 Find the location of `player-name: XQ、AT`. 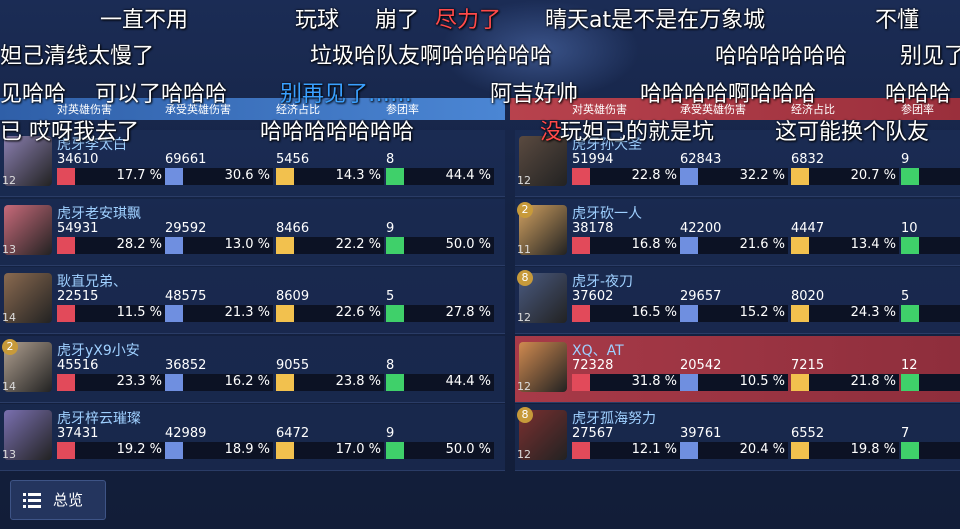

player-name: XQ、AT is located at coordinates (598, 350).